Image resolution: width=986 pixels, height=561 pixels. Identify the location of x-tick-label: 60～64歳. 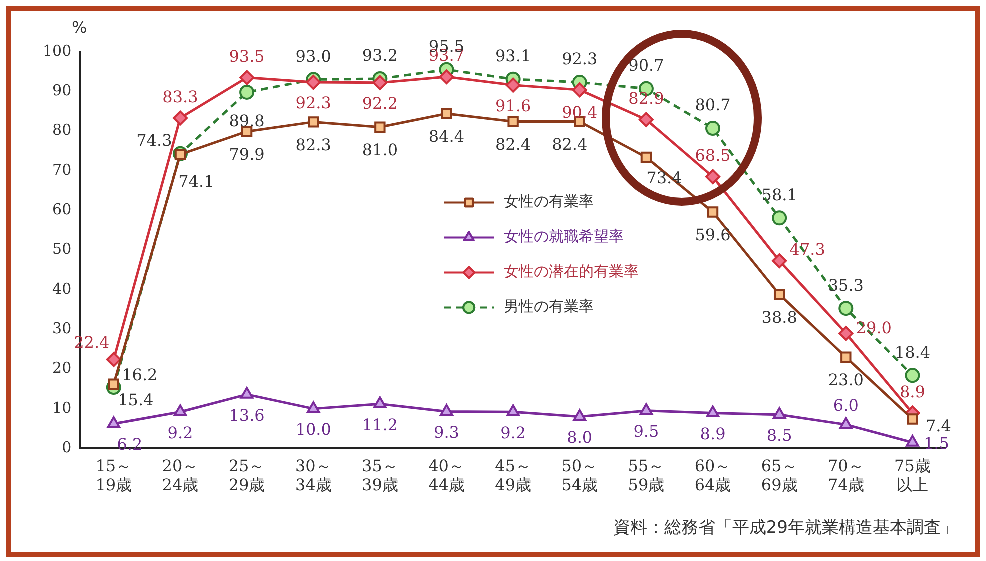
(713, 475).